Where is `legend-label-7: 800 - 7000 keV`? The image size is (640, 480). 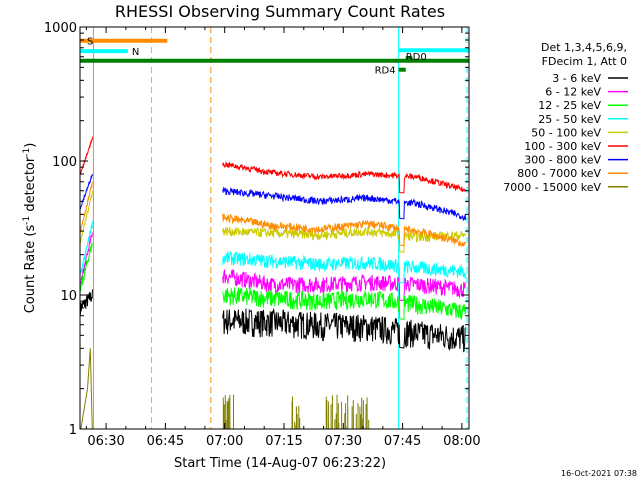 legend-label-7: 800 - 7000 keV is located at coordinates (559, 173).